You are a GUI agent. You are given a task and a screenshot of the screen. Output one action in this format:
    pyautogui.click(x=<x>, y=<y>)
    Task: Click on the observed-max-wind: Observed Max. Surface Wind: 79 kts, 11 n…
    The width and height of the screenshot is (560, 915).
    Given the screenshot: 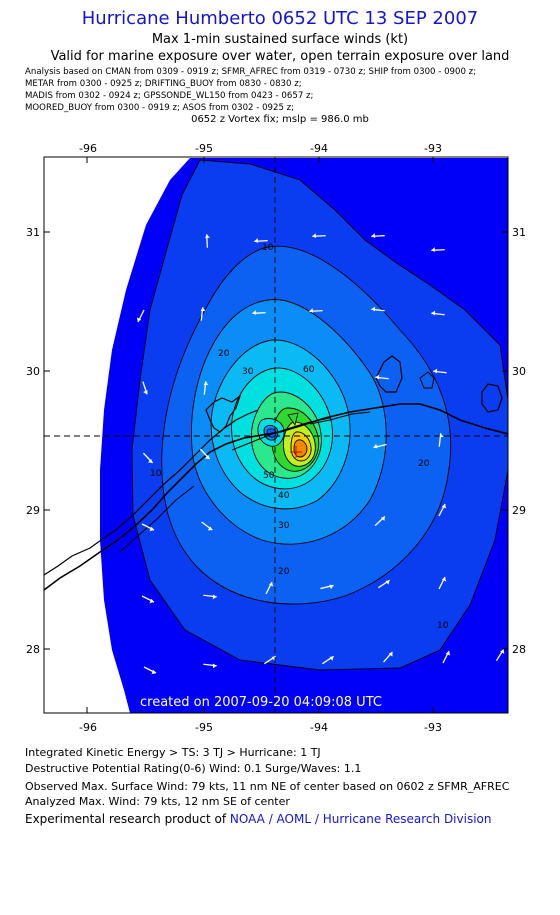 What is the action you would take?
    pyautogui.click(x=267, y=786)
    